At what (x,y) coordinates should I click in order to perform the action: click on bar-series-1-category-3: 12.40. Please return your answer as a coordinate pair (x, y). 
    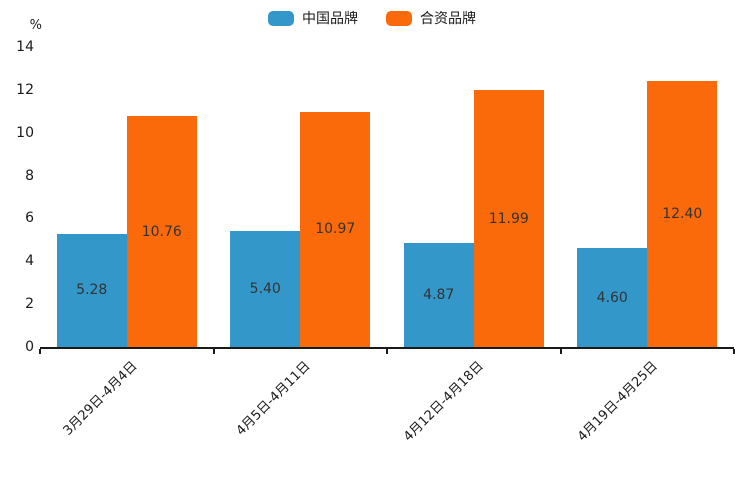
    Looking at the image, I should click on (682, 214).